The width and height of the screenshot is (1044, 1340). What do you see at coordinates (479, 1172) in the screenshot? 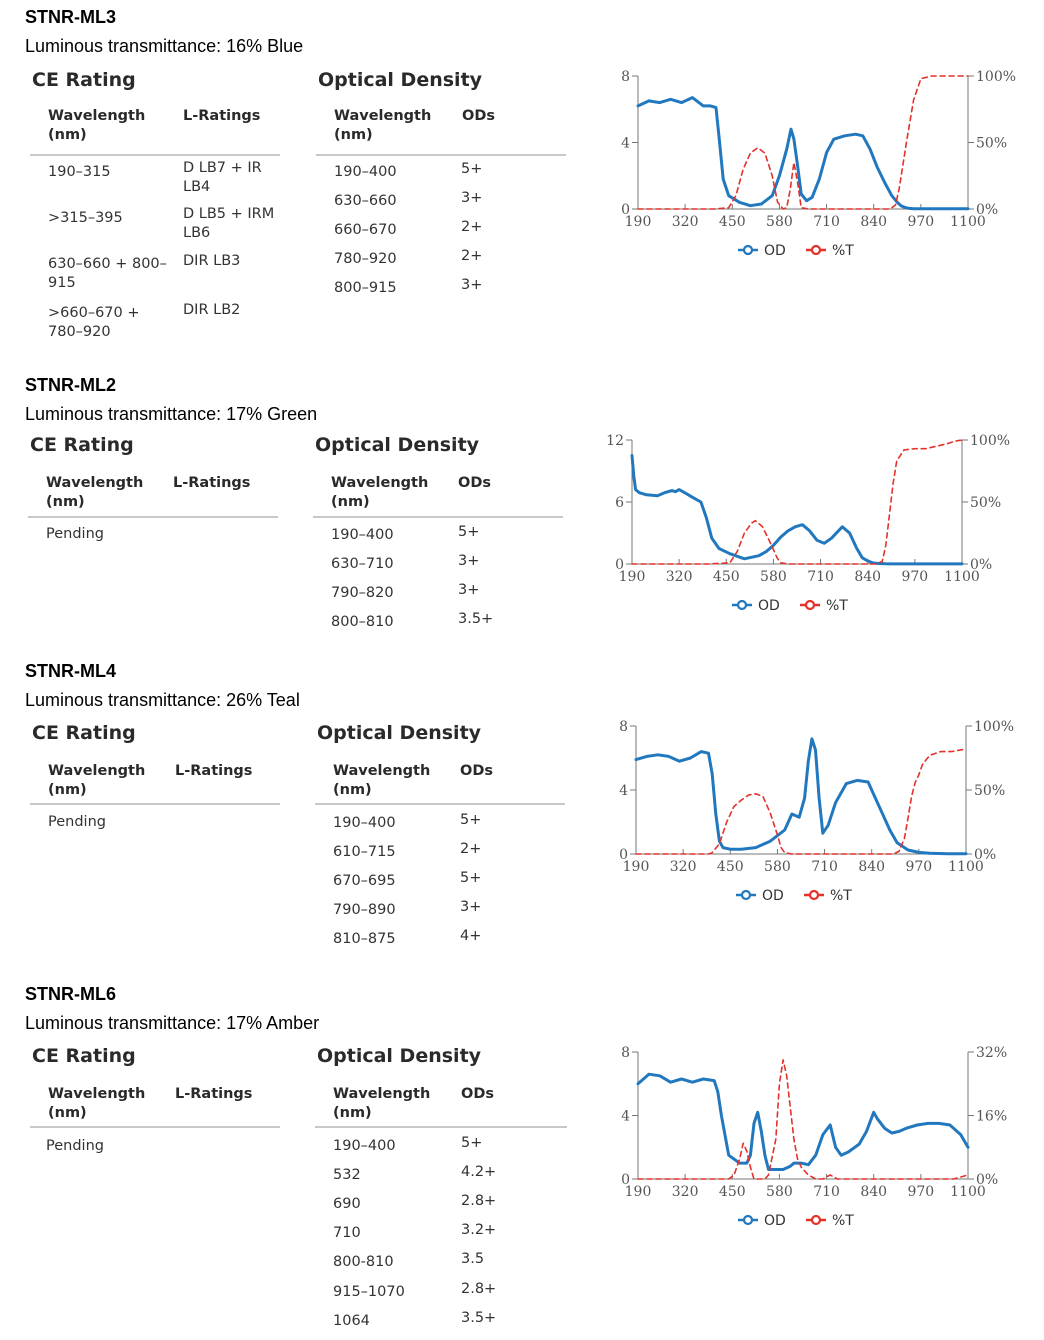
I see `od-cell-value: 4.2+` at bounding box center [479, 1172].